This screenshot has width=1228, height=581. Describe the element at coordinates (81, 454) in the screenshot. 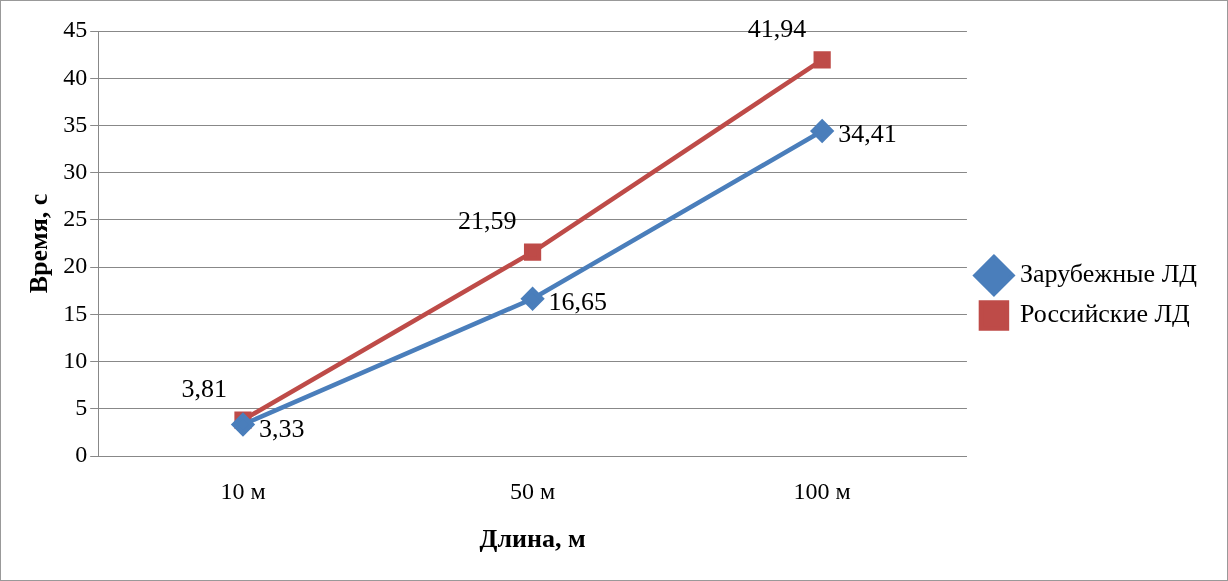

I see `y-tick-label: 0` at that location.